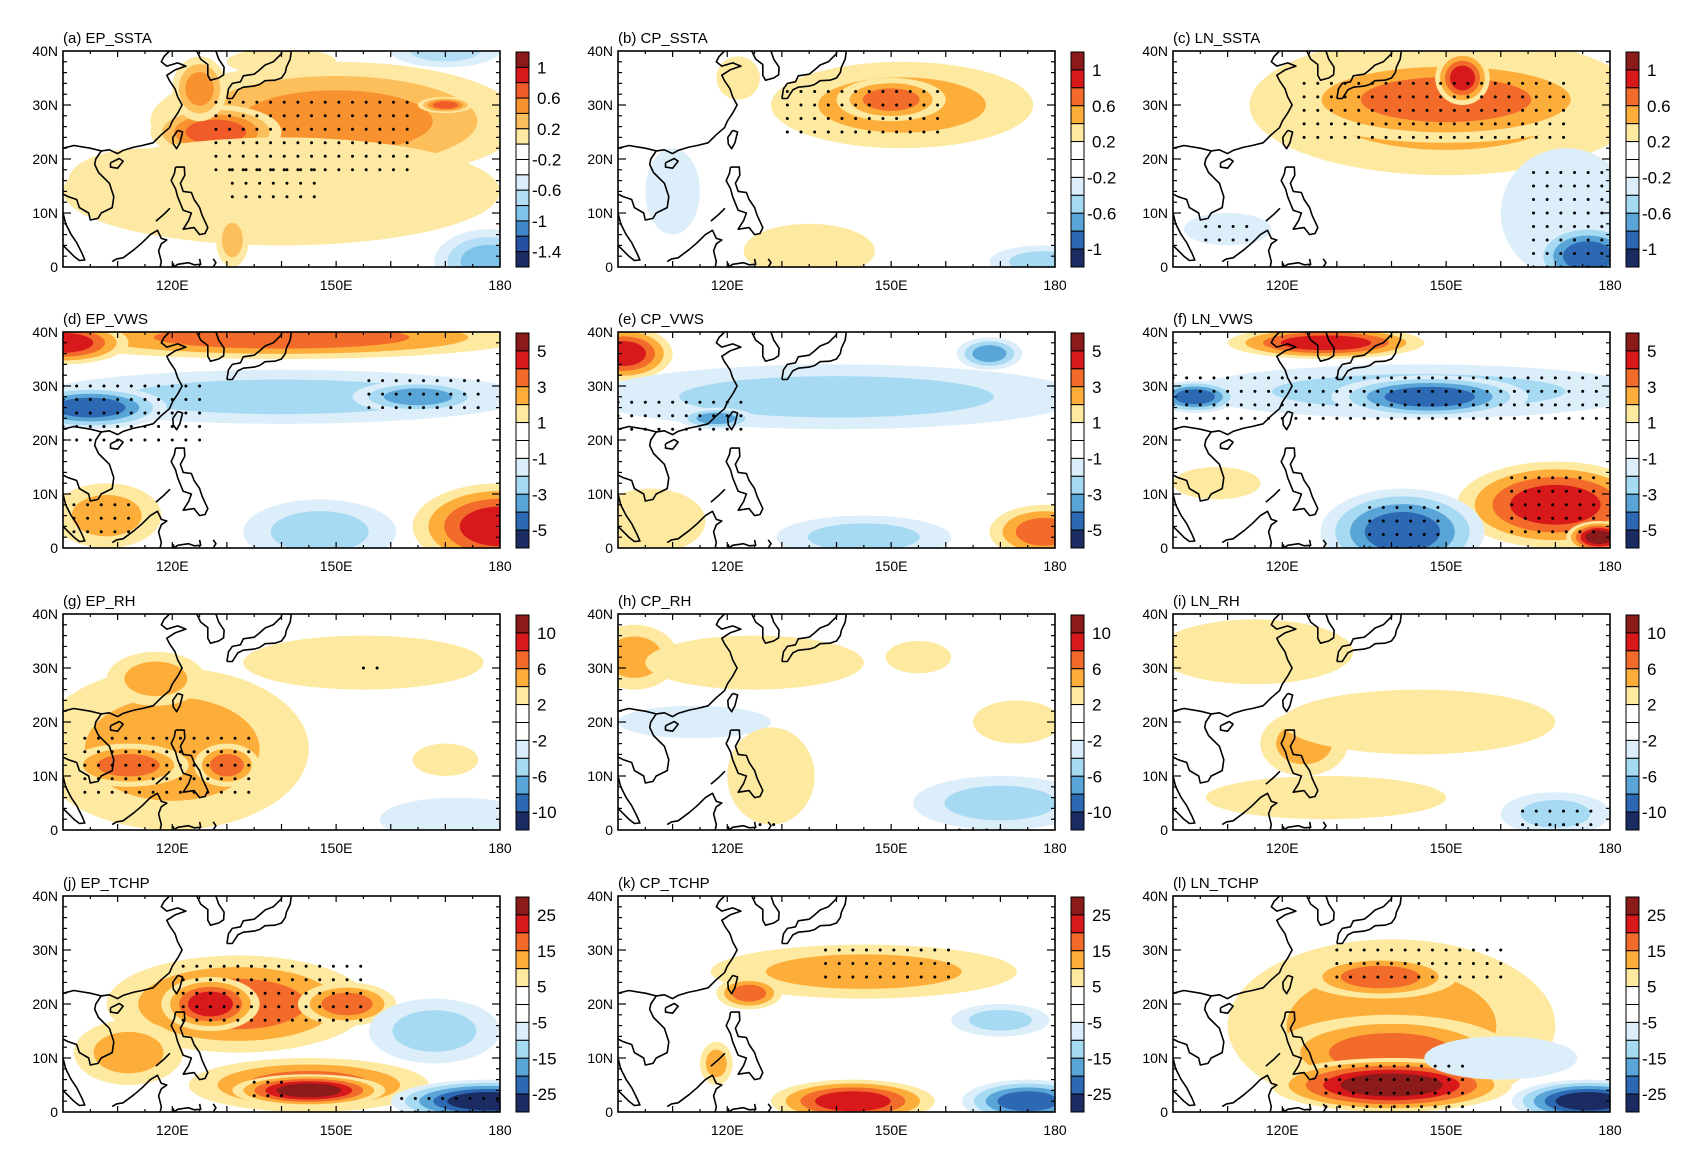 Image resolution: width=1690 pixels, height=1150 pixels. What do you see at coordinates (1446, 1130) in the screenshot?
I see `x-tick-label: 150E` at bounding box center [1446, 1130].